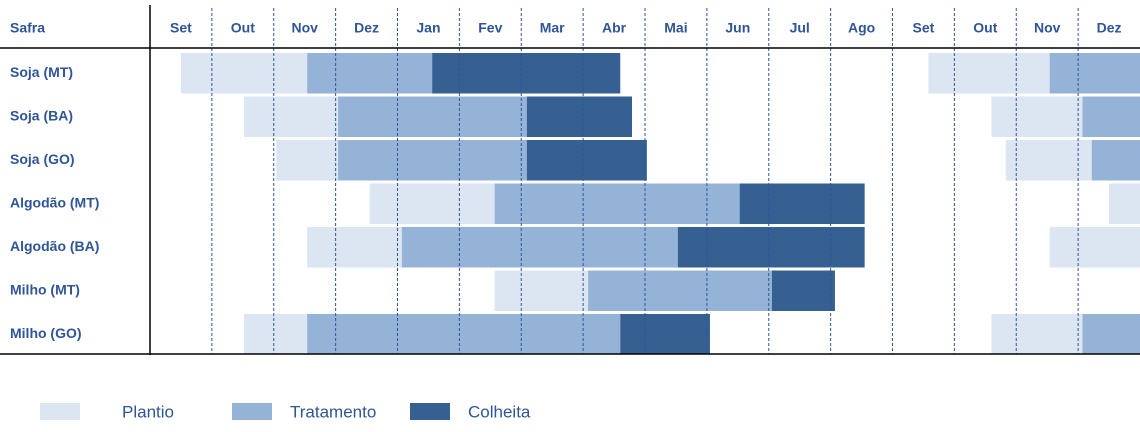 Image resolution: width=1140 pixels, height=432 pixels. What do you see at coordinates (54, 246) in the screenshot?
I see `row-label: Algodão (BA)` at bounding box center [54, 246].